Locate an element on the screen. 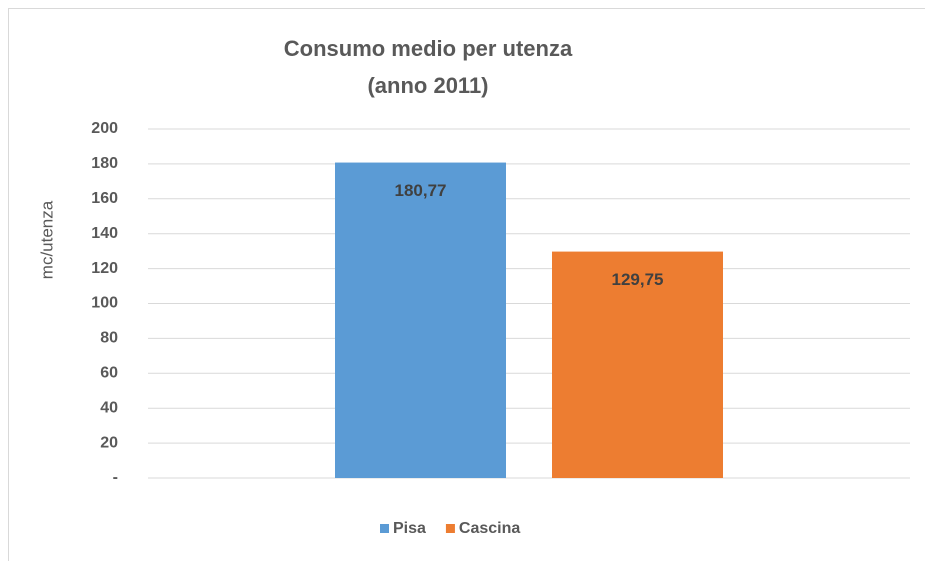 Image resolution: width=925 pixels, height=561 pixels. y-tick-label: 40 is located at coordinates (109, 407).